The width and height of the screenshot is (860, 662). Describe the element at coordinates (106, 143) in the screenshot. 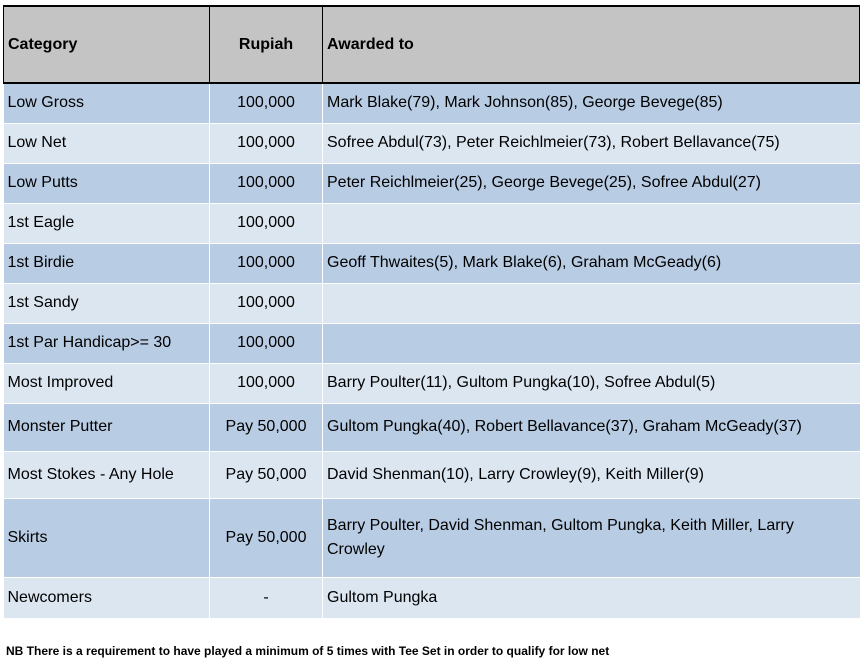

I see `category-cell: Low Net` at that location.